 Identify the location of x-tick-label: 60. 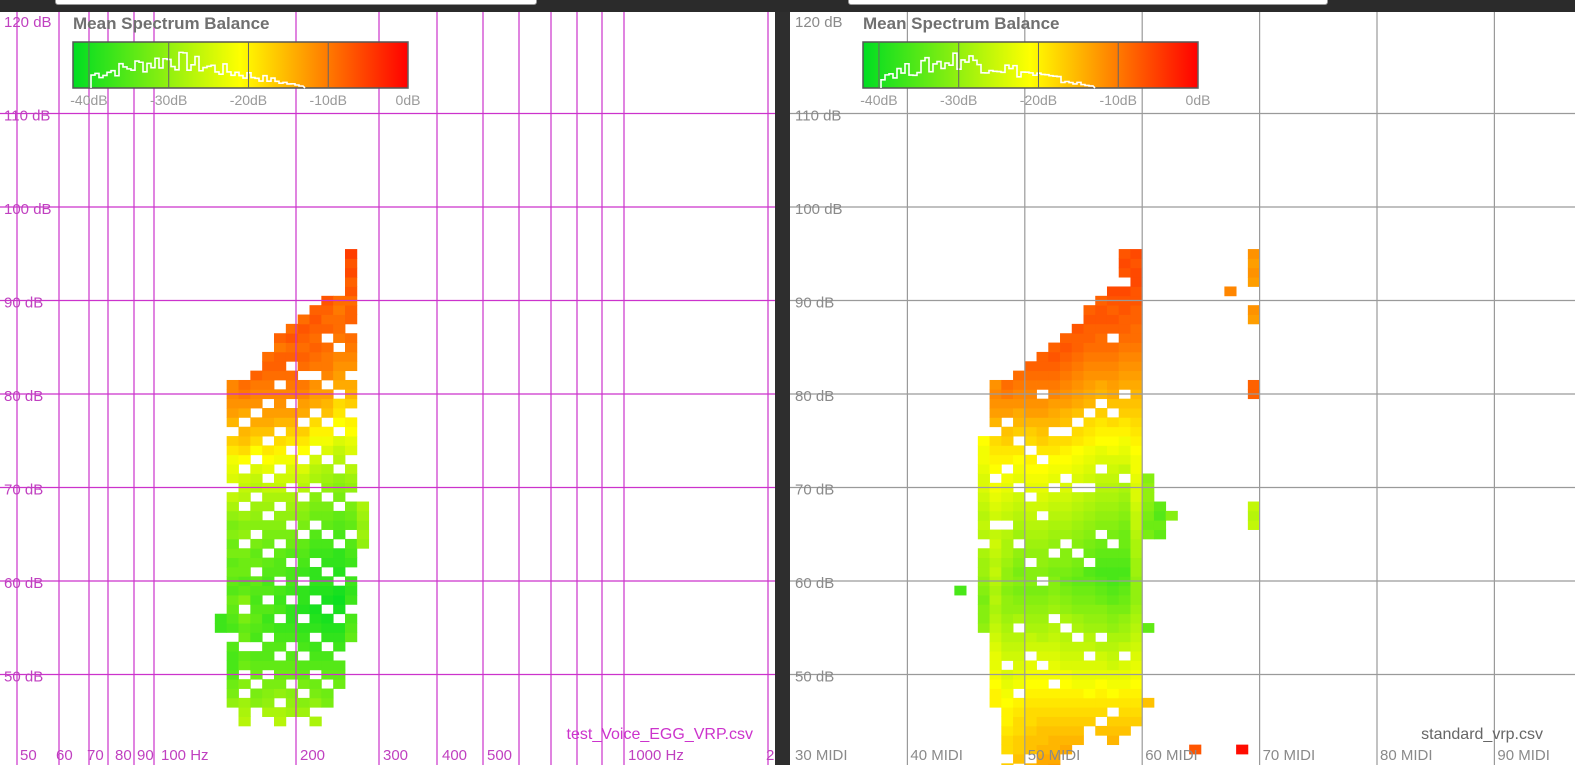
(64, 755).